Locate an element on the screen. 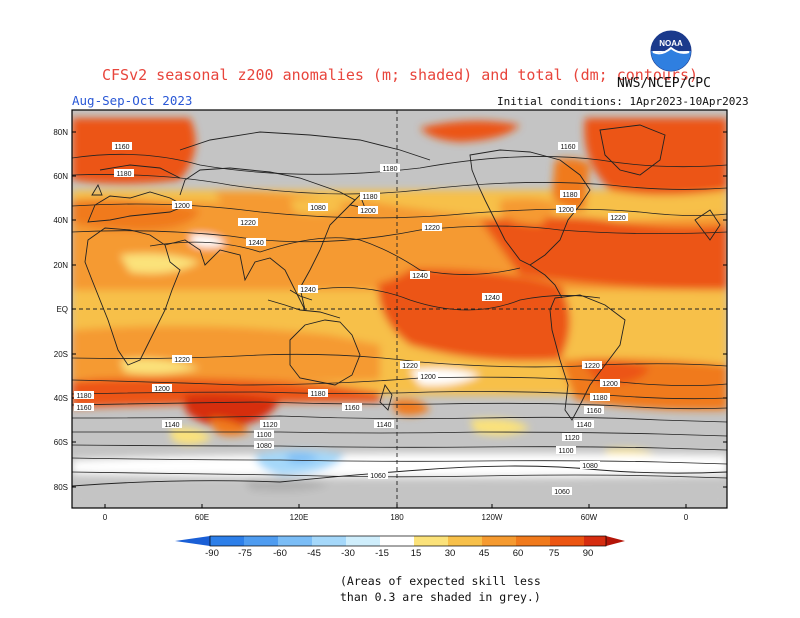  footnote-line-2: than 0.3 are shaded in grey.) is located at coordinates (440, 597).